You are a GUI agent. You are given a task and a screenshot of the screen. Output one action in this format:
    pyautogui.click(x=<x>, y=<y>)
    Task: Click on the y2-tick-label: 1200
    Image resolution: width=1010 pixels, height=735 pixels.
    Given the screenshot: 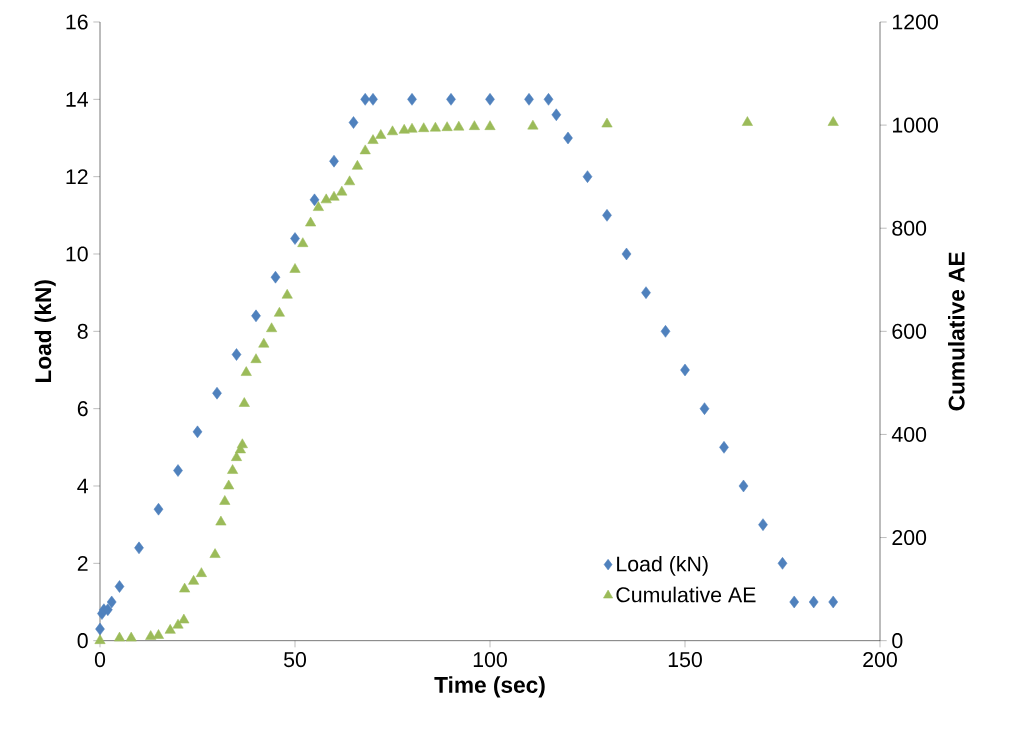 What is the action you would take?
    pyautogui.click(x=915, y=22)
    